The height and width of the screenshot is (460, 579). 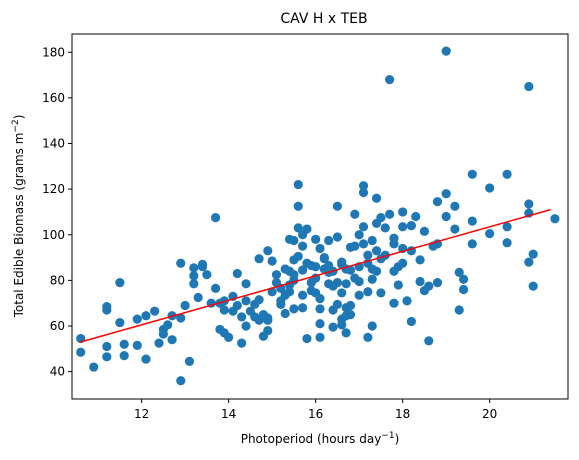 What do you see at coordinates (57, 326) in the screenshot?
I see `y-tick-label: 60` at bounding box center [57, 326].